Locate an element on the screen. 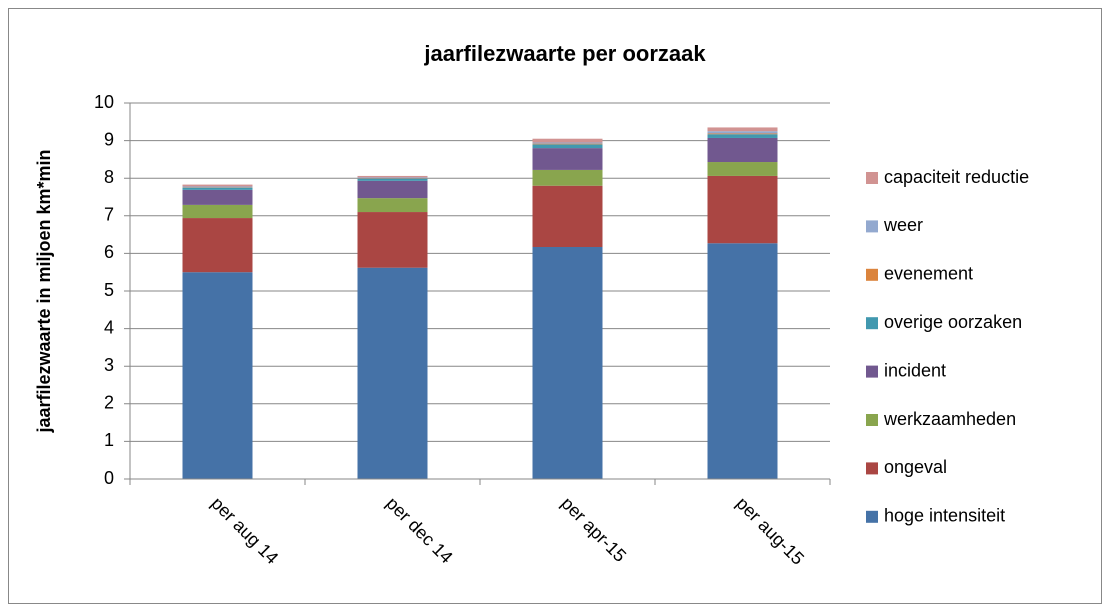 This screenshot has height=612, width=1110. y-tick-label: 10 is located at coordinates (104, 102).